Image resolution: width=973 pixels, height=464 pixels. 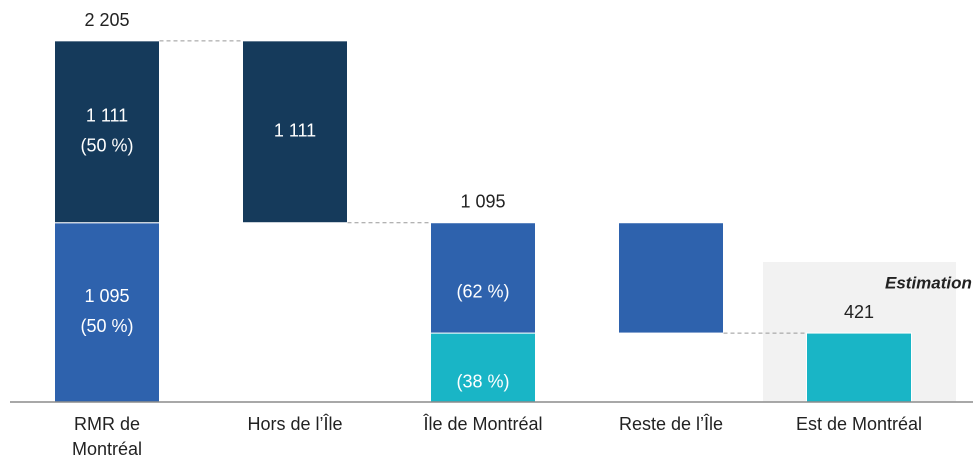 What do you see at coordinates (482, 201) in the screenshot?
I see `total-label: 1 095` at bounding box center [482, 201].